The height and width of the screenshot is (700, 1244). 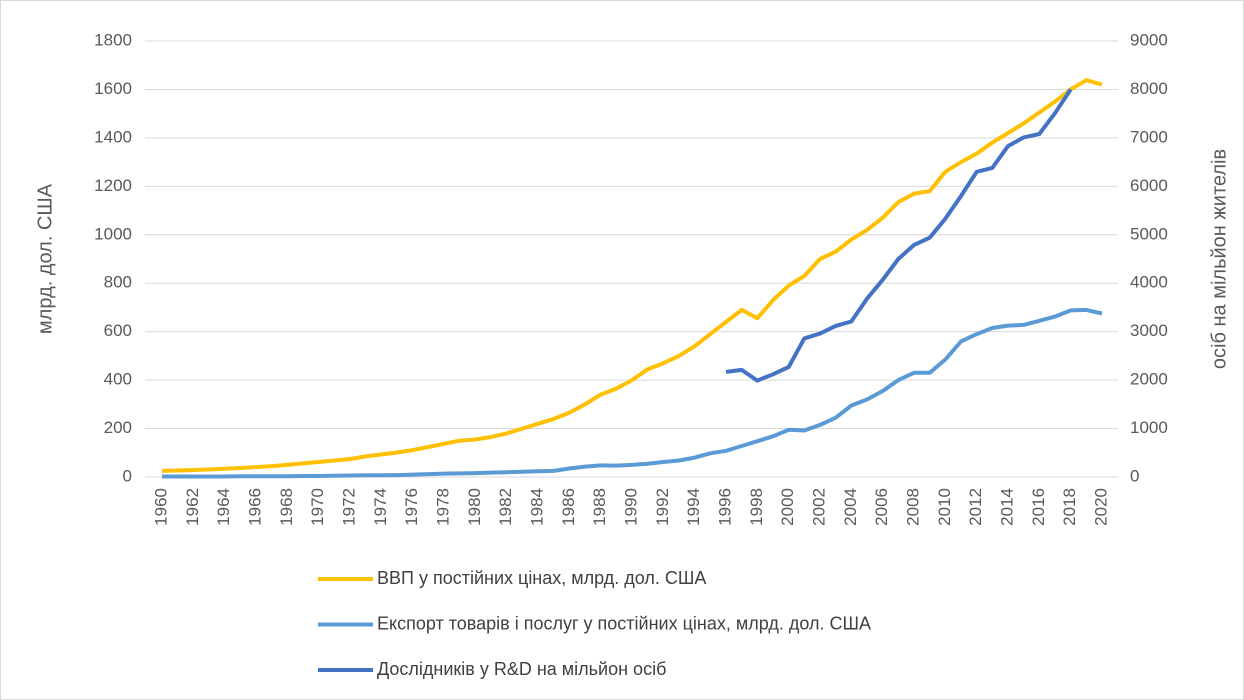 What do you see at coordinates (160, 507) in the screenshot?
I see `x-tick-label: 1960` at bounding box center [160, 507].